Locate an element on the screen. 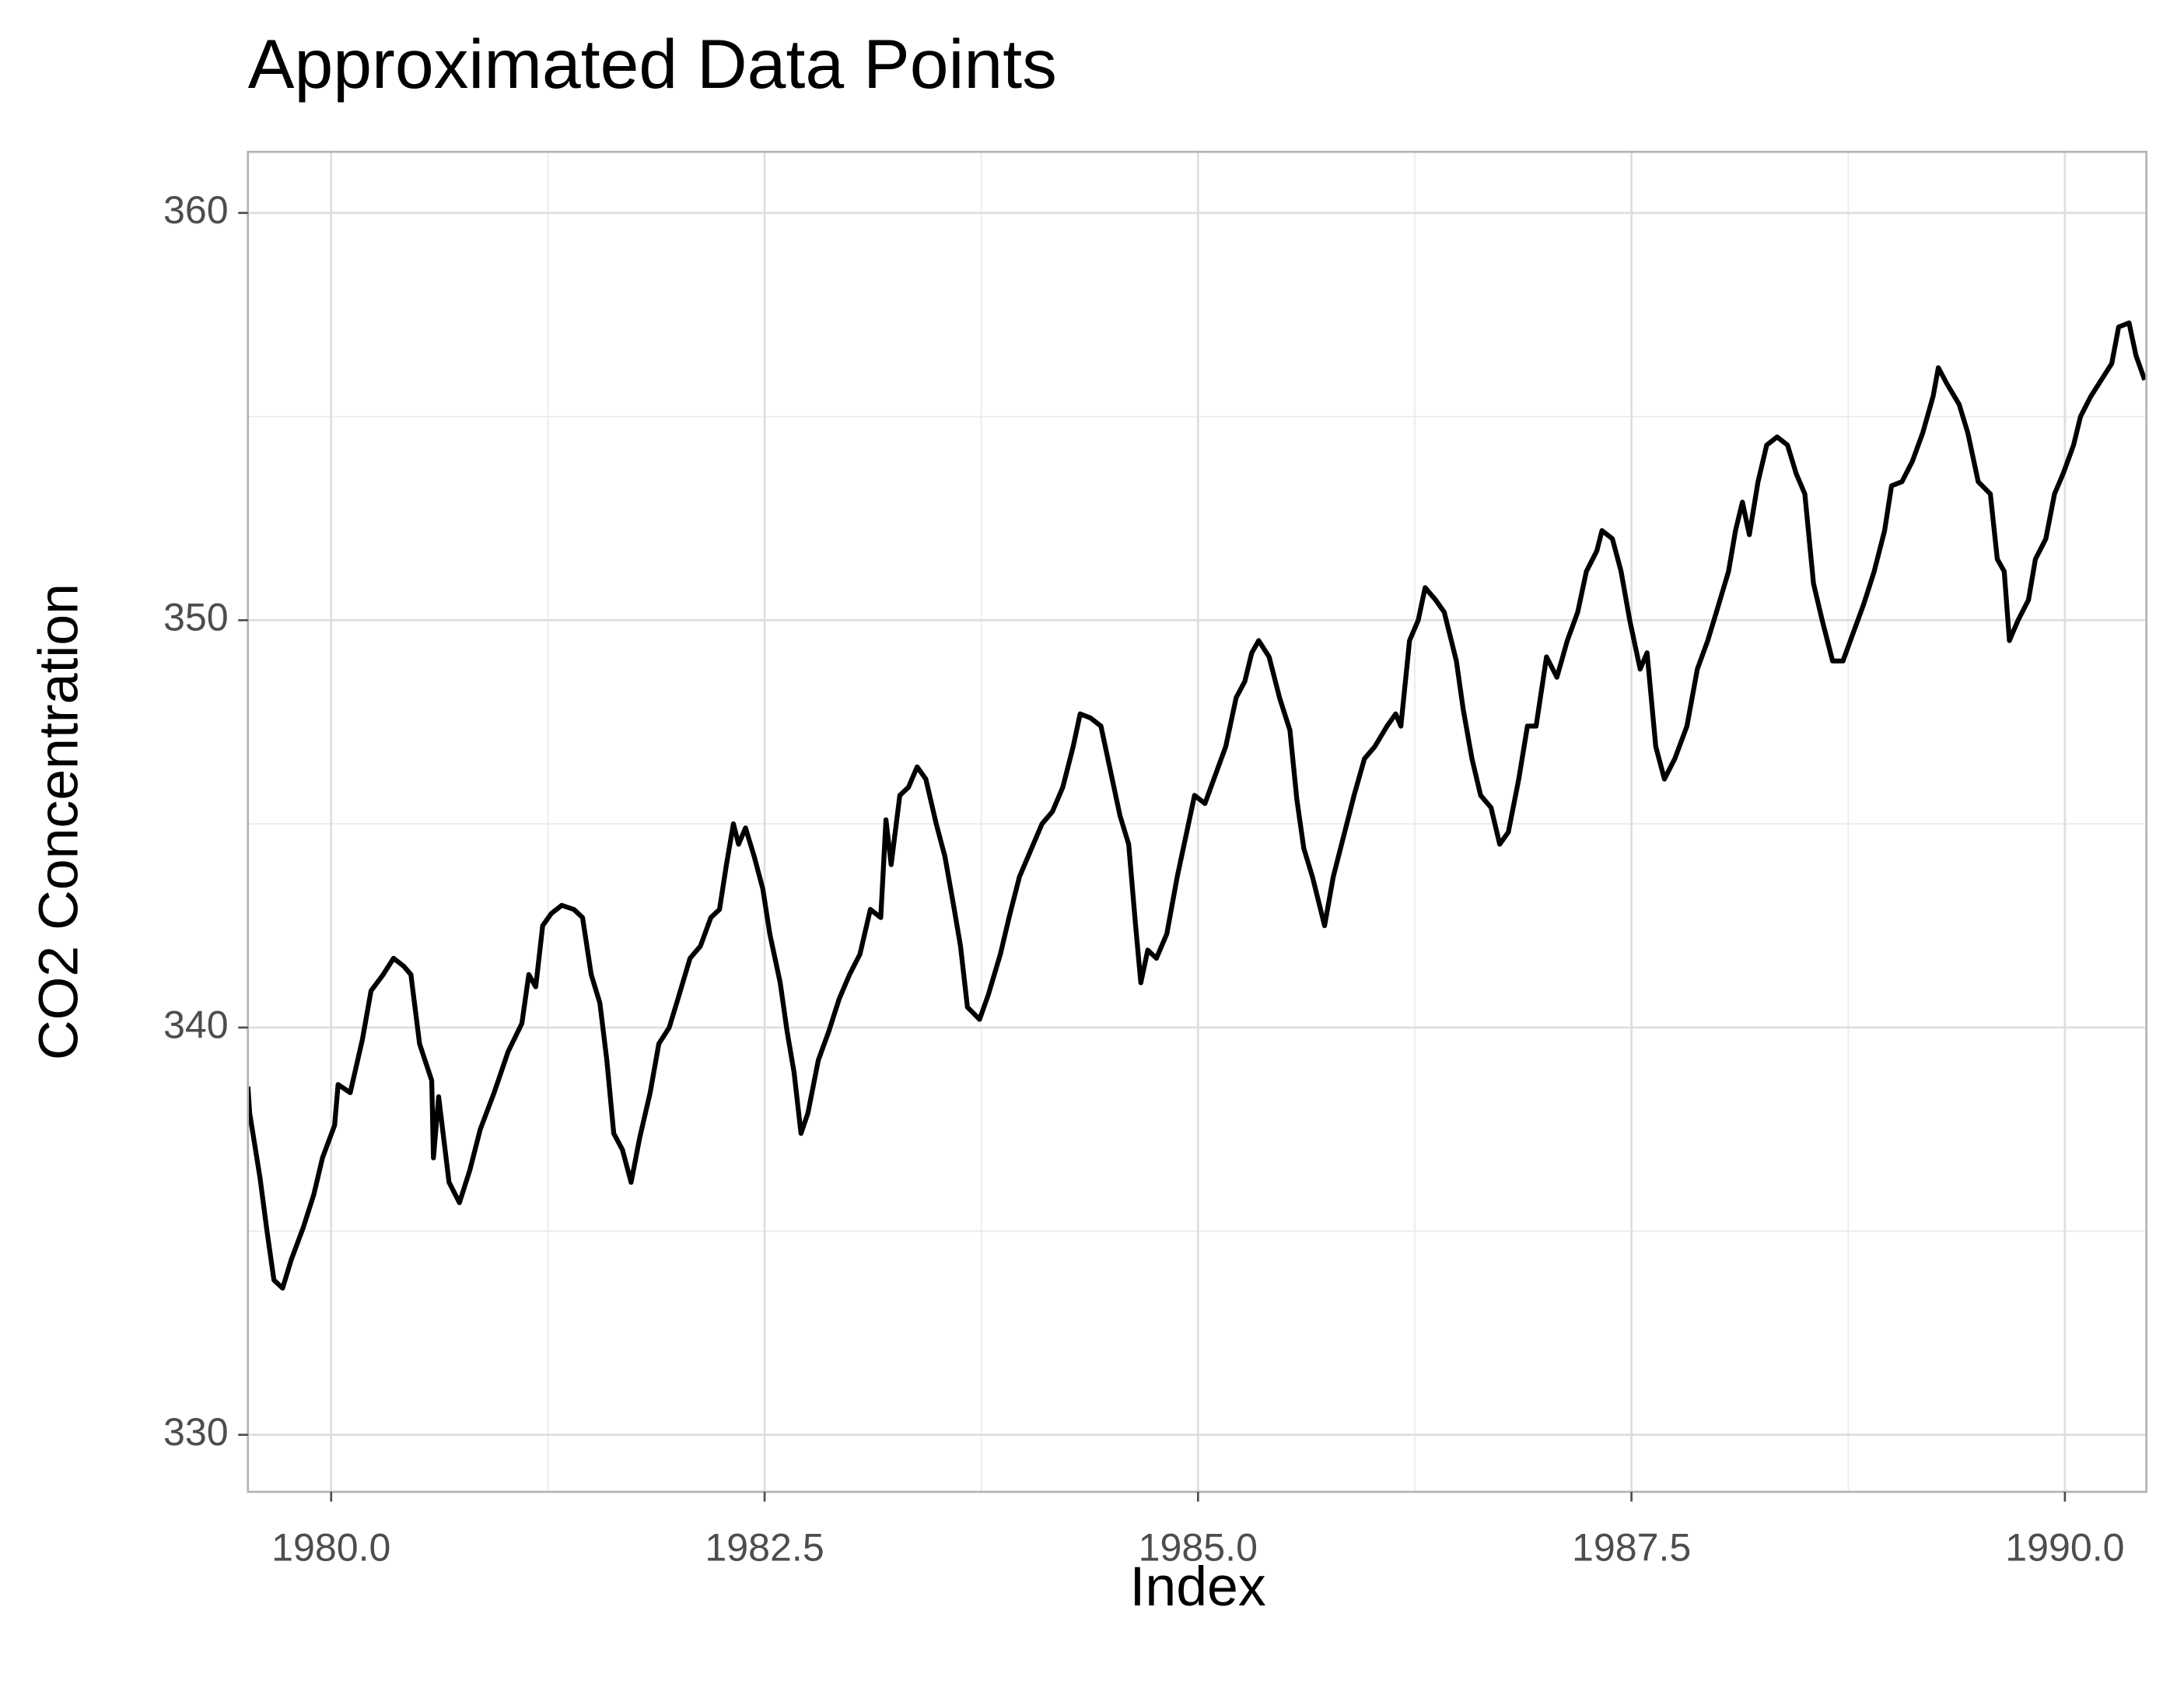 This screenshot has width=2184, height=1698. x-tick-label: 1985.0 is located at coordinates (1199, 1547).